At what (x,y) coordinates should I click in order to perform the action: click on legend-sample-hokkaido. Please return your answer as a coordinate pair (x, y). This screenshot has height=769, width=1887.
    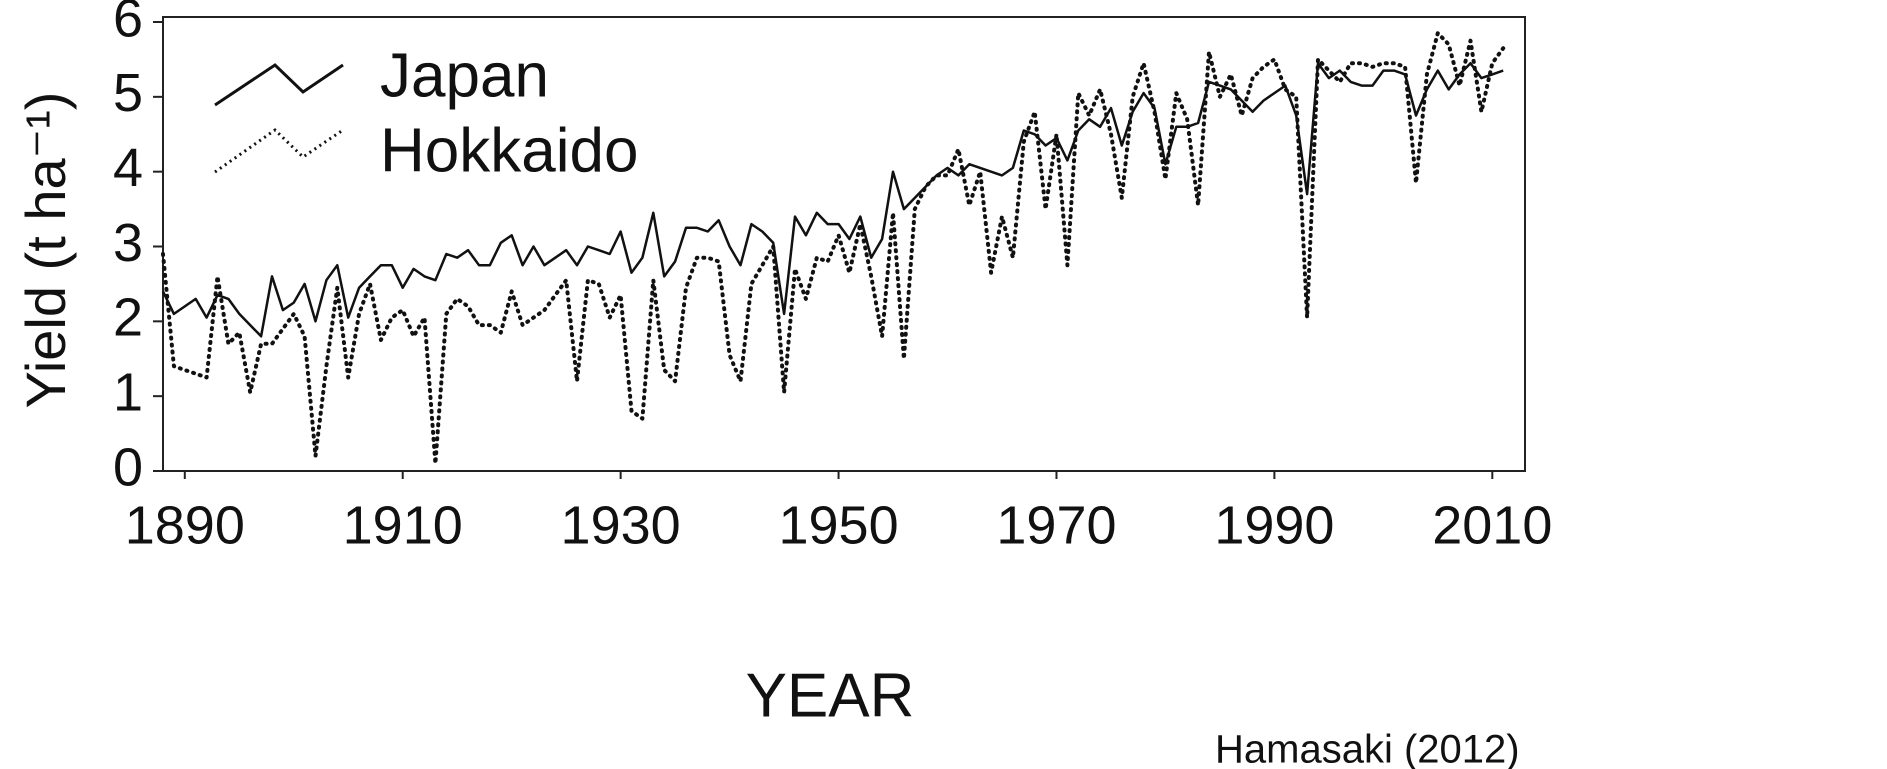
    Looking at the image, I should click on (279, 151).